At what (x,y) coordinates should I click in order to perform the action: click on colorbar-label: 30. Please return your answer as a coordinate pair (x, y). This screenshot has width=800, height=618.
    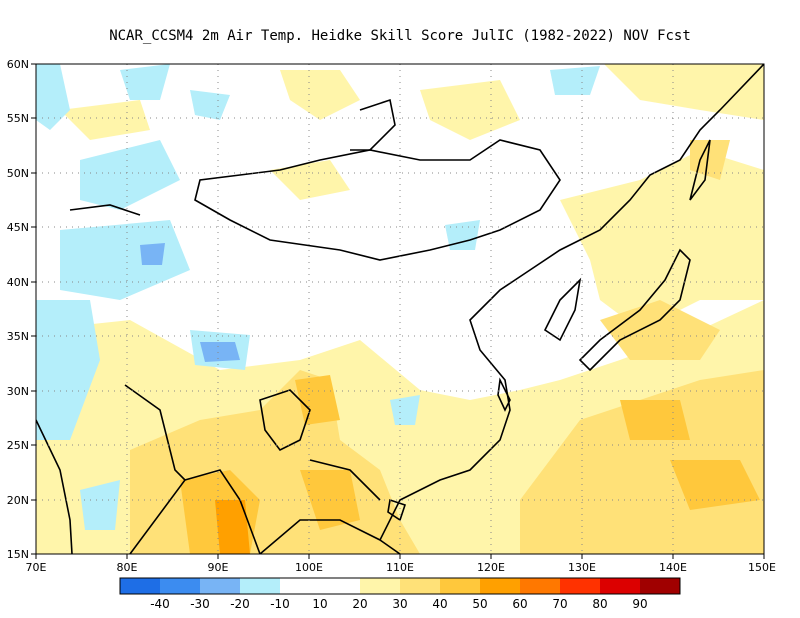
    Looking at the image, I should click on (399, 604).